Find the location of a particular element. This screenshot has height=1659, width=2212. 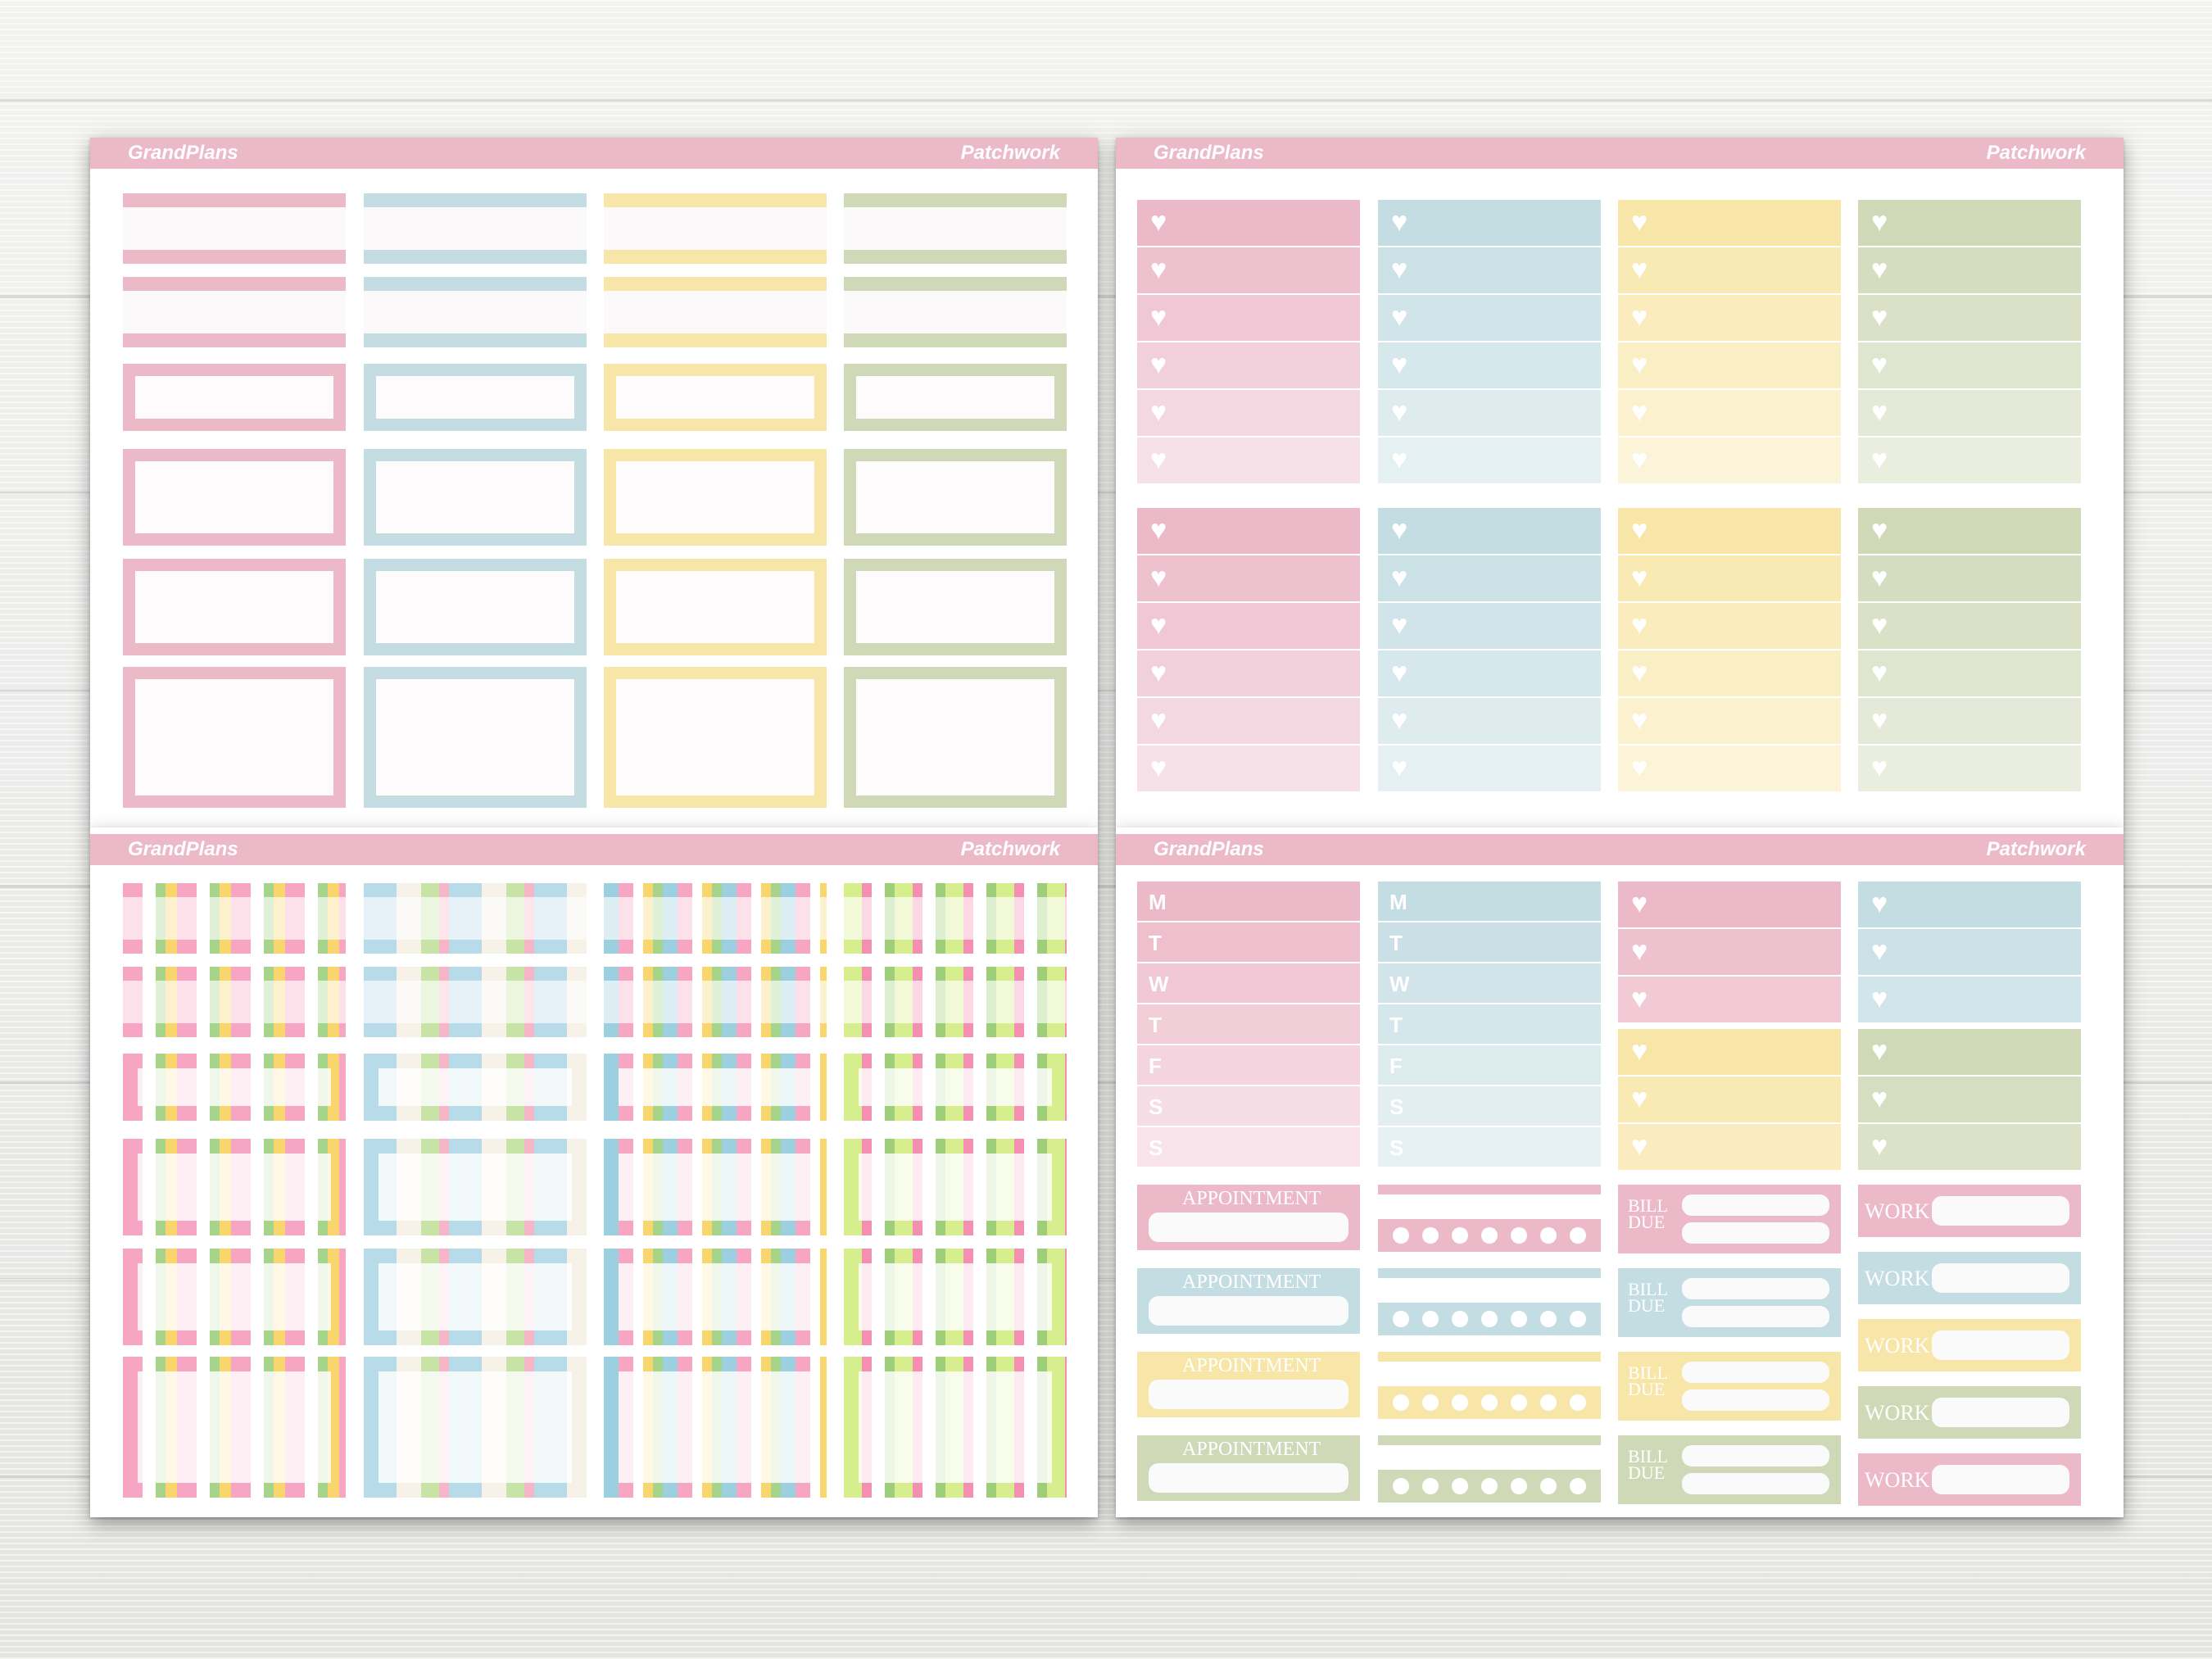

brand-name: GrandPlans is located at coordinates (183, 153).